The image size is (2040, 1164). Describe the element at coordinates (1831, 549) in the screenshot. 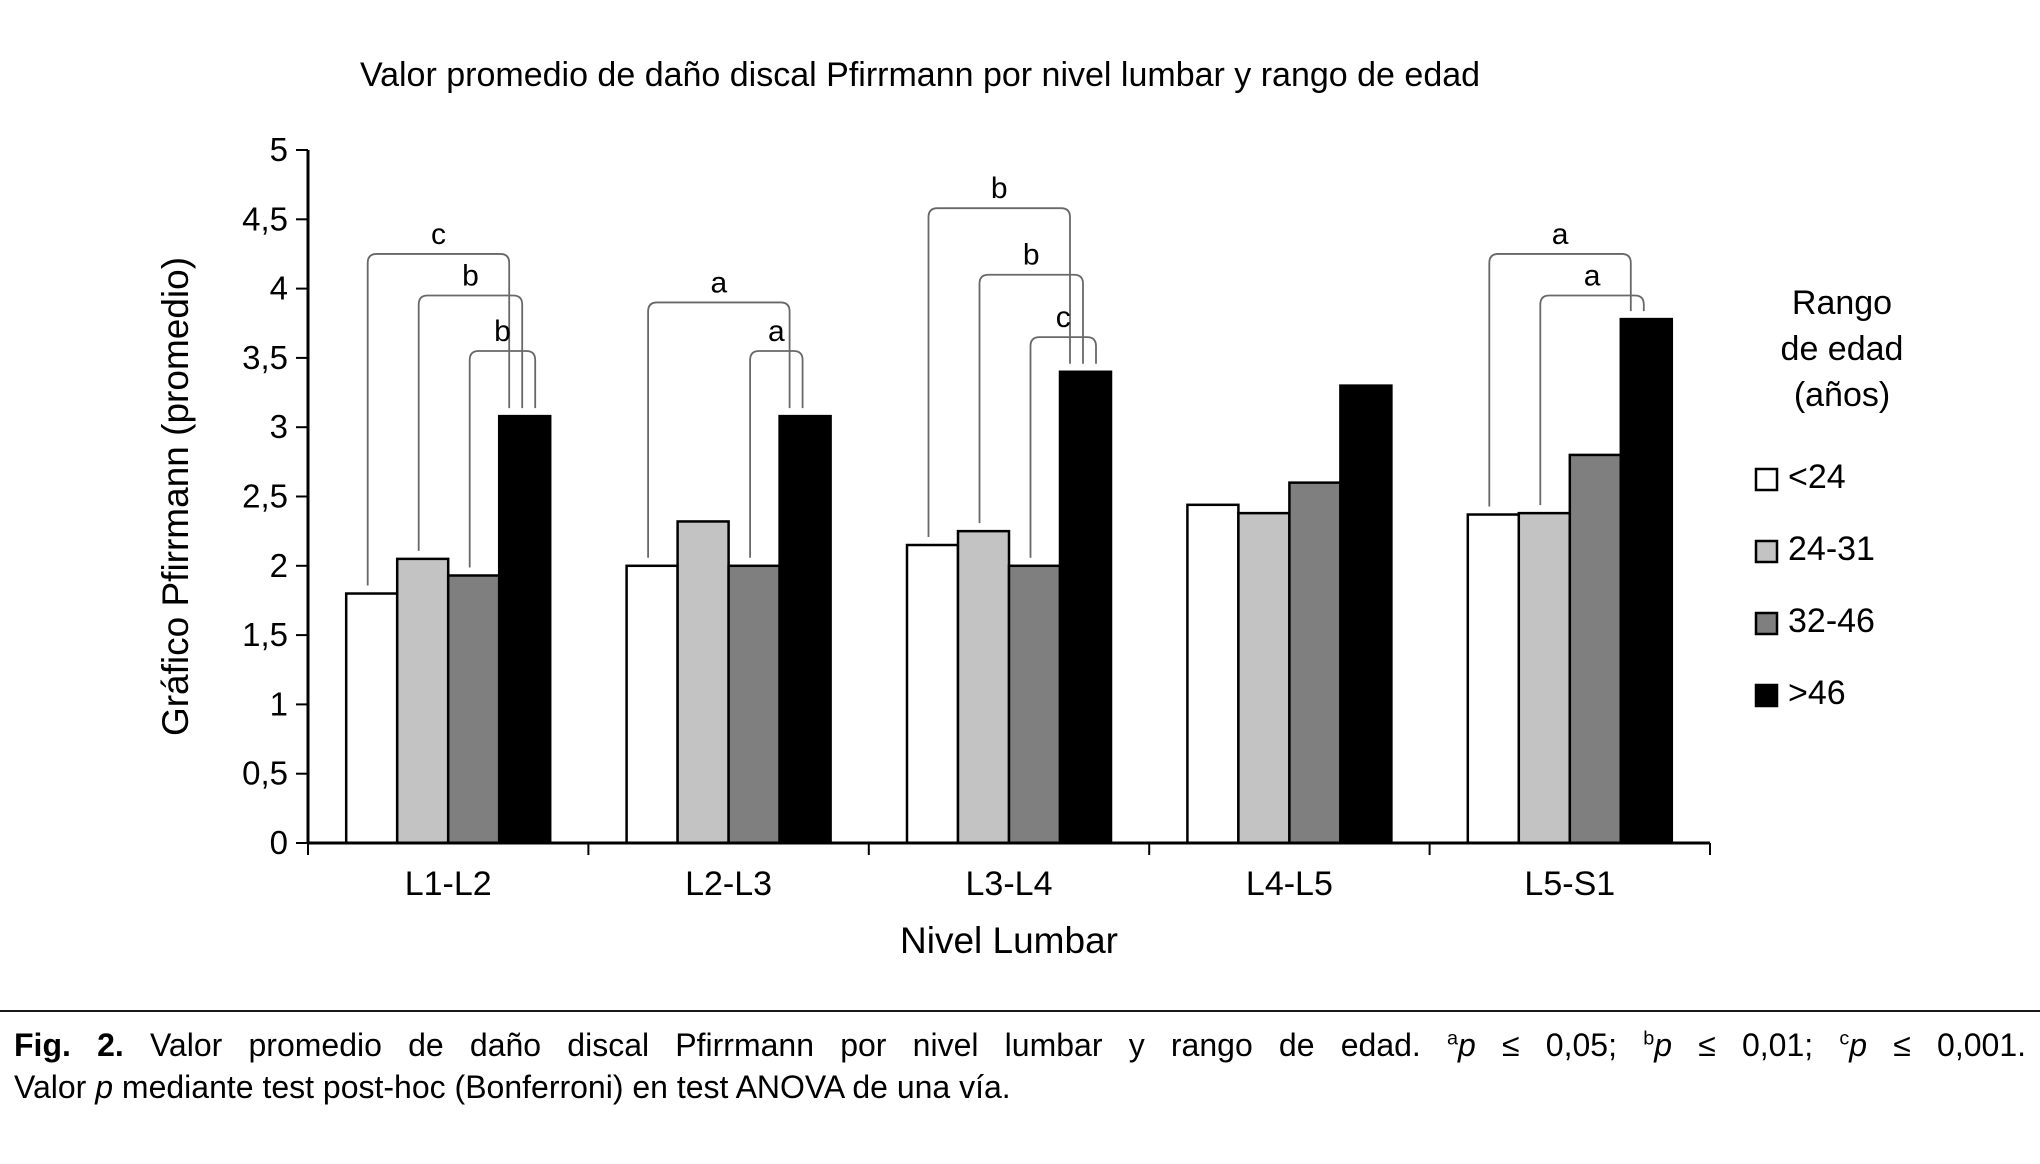

I see `legend-item-label: 24-31` at that location.